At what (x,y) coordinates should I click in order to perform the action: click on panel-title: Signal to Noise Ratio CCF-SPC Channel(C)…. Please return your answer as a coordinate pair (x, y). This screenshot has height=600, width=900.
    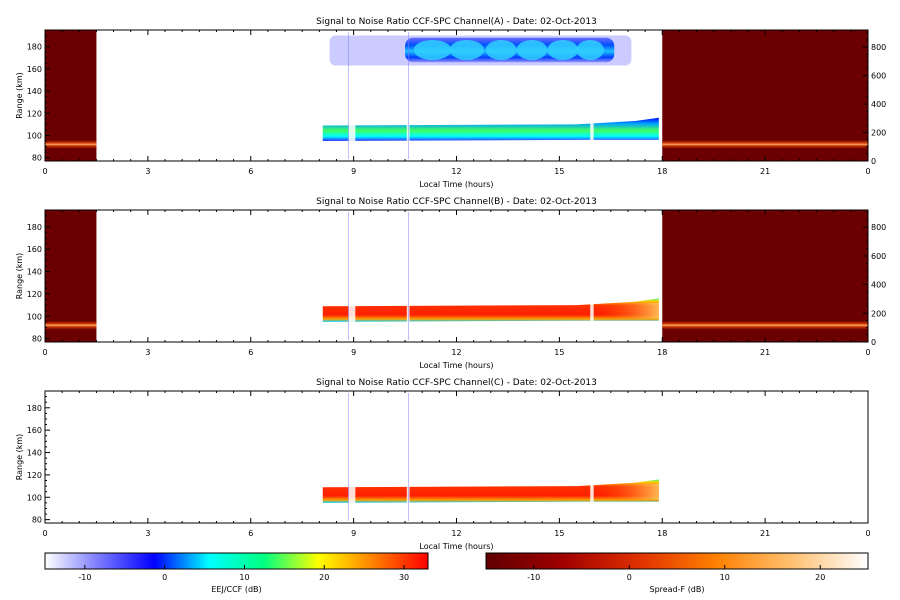
    Looking at the image, I should click on (456, 383).